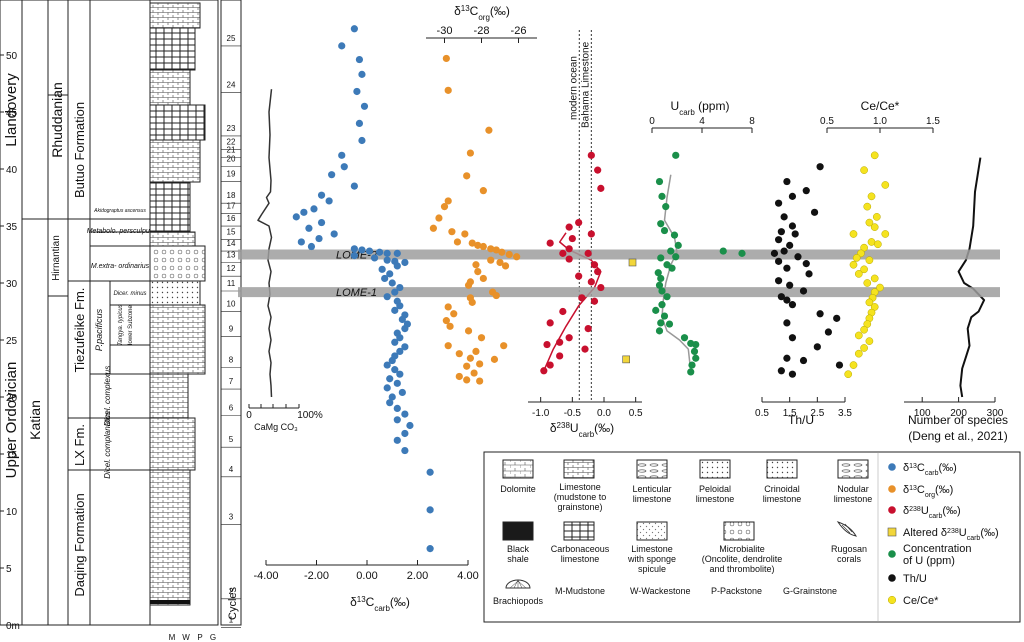 The image size is (1024, 642). I want to click on series-d13c-org, so click(475, 219).